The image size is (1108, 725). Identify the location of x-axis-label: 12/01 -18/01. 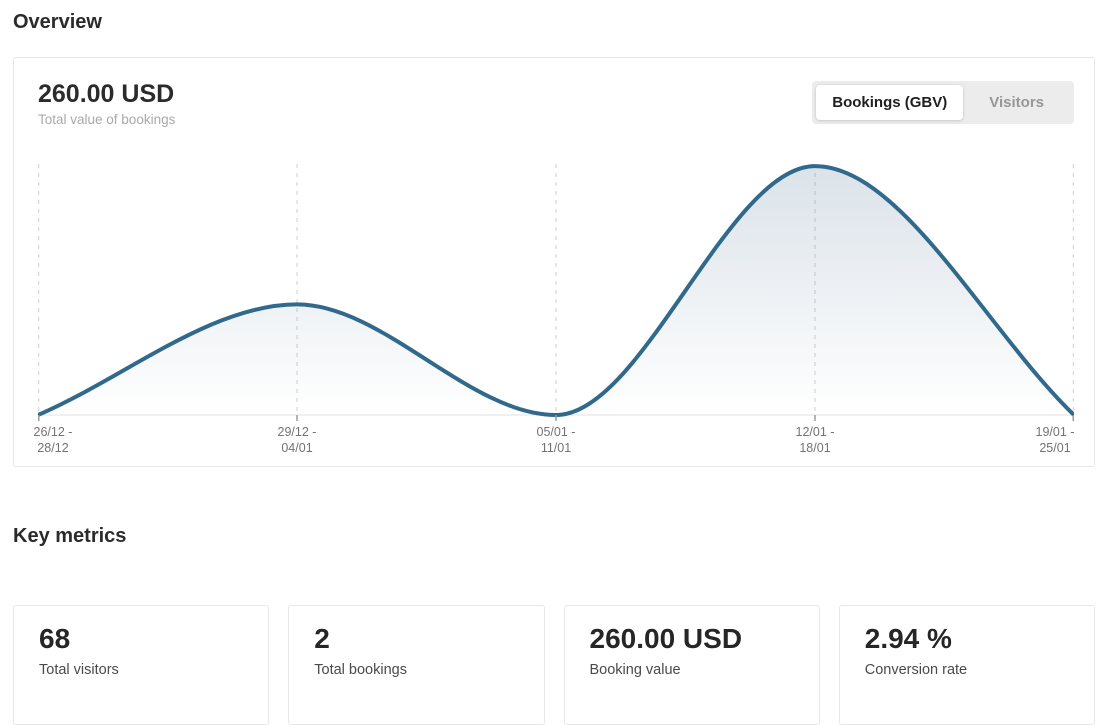
(815, 440).